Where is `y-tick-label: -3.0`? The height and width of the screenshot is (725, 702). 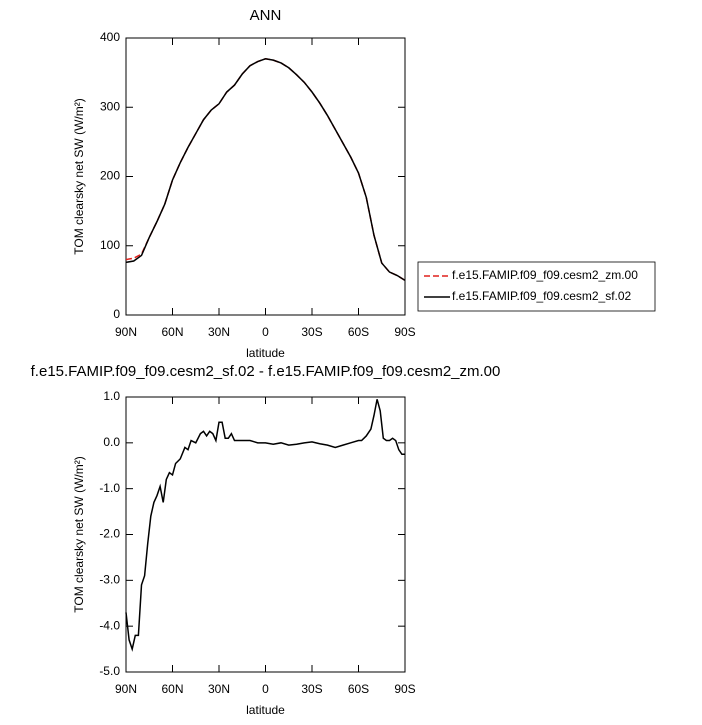
y-tick-label: -3.0 is located at coordinates (109, 580).